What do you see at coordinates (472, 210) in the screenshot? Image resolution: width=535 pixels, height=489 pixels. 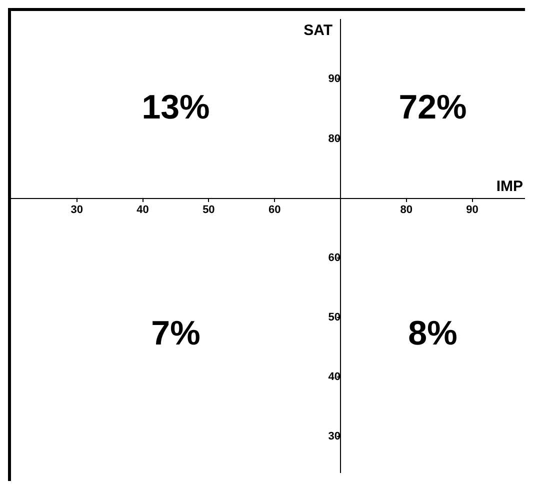 I see `x-tick-label: 90` at bounding box center [472, 210].